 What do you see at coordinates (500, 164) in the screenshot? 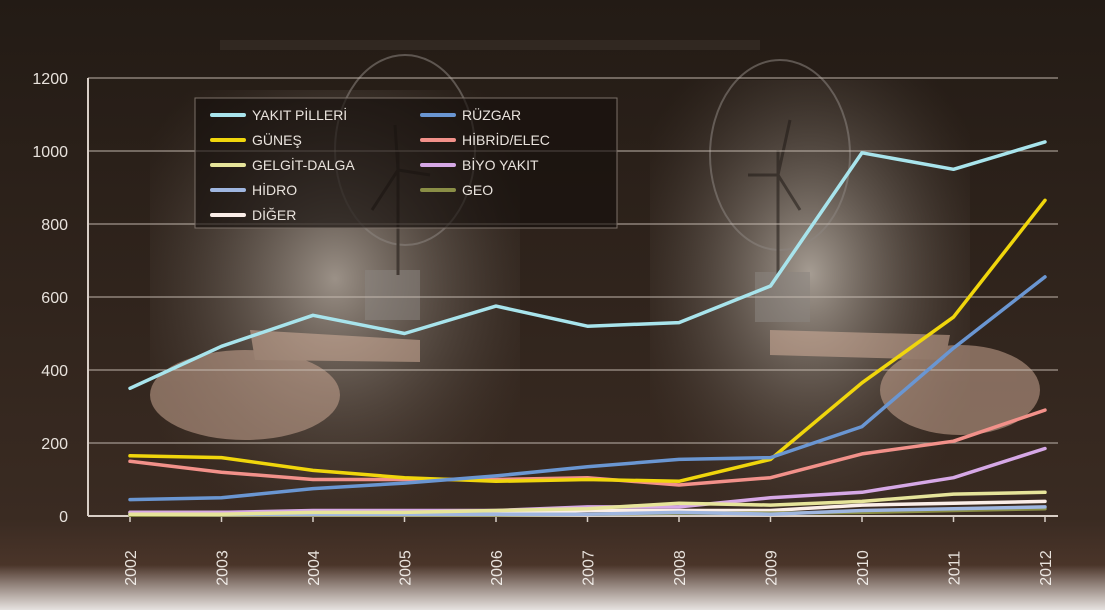
I see `legend-label-5: BİYO YAKIT` at bounding box center [500, 164].